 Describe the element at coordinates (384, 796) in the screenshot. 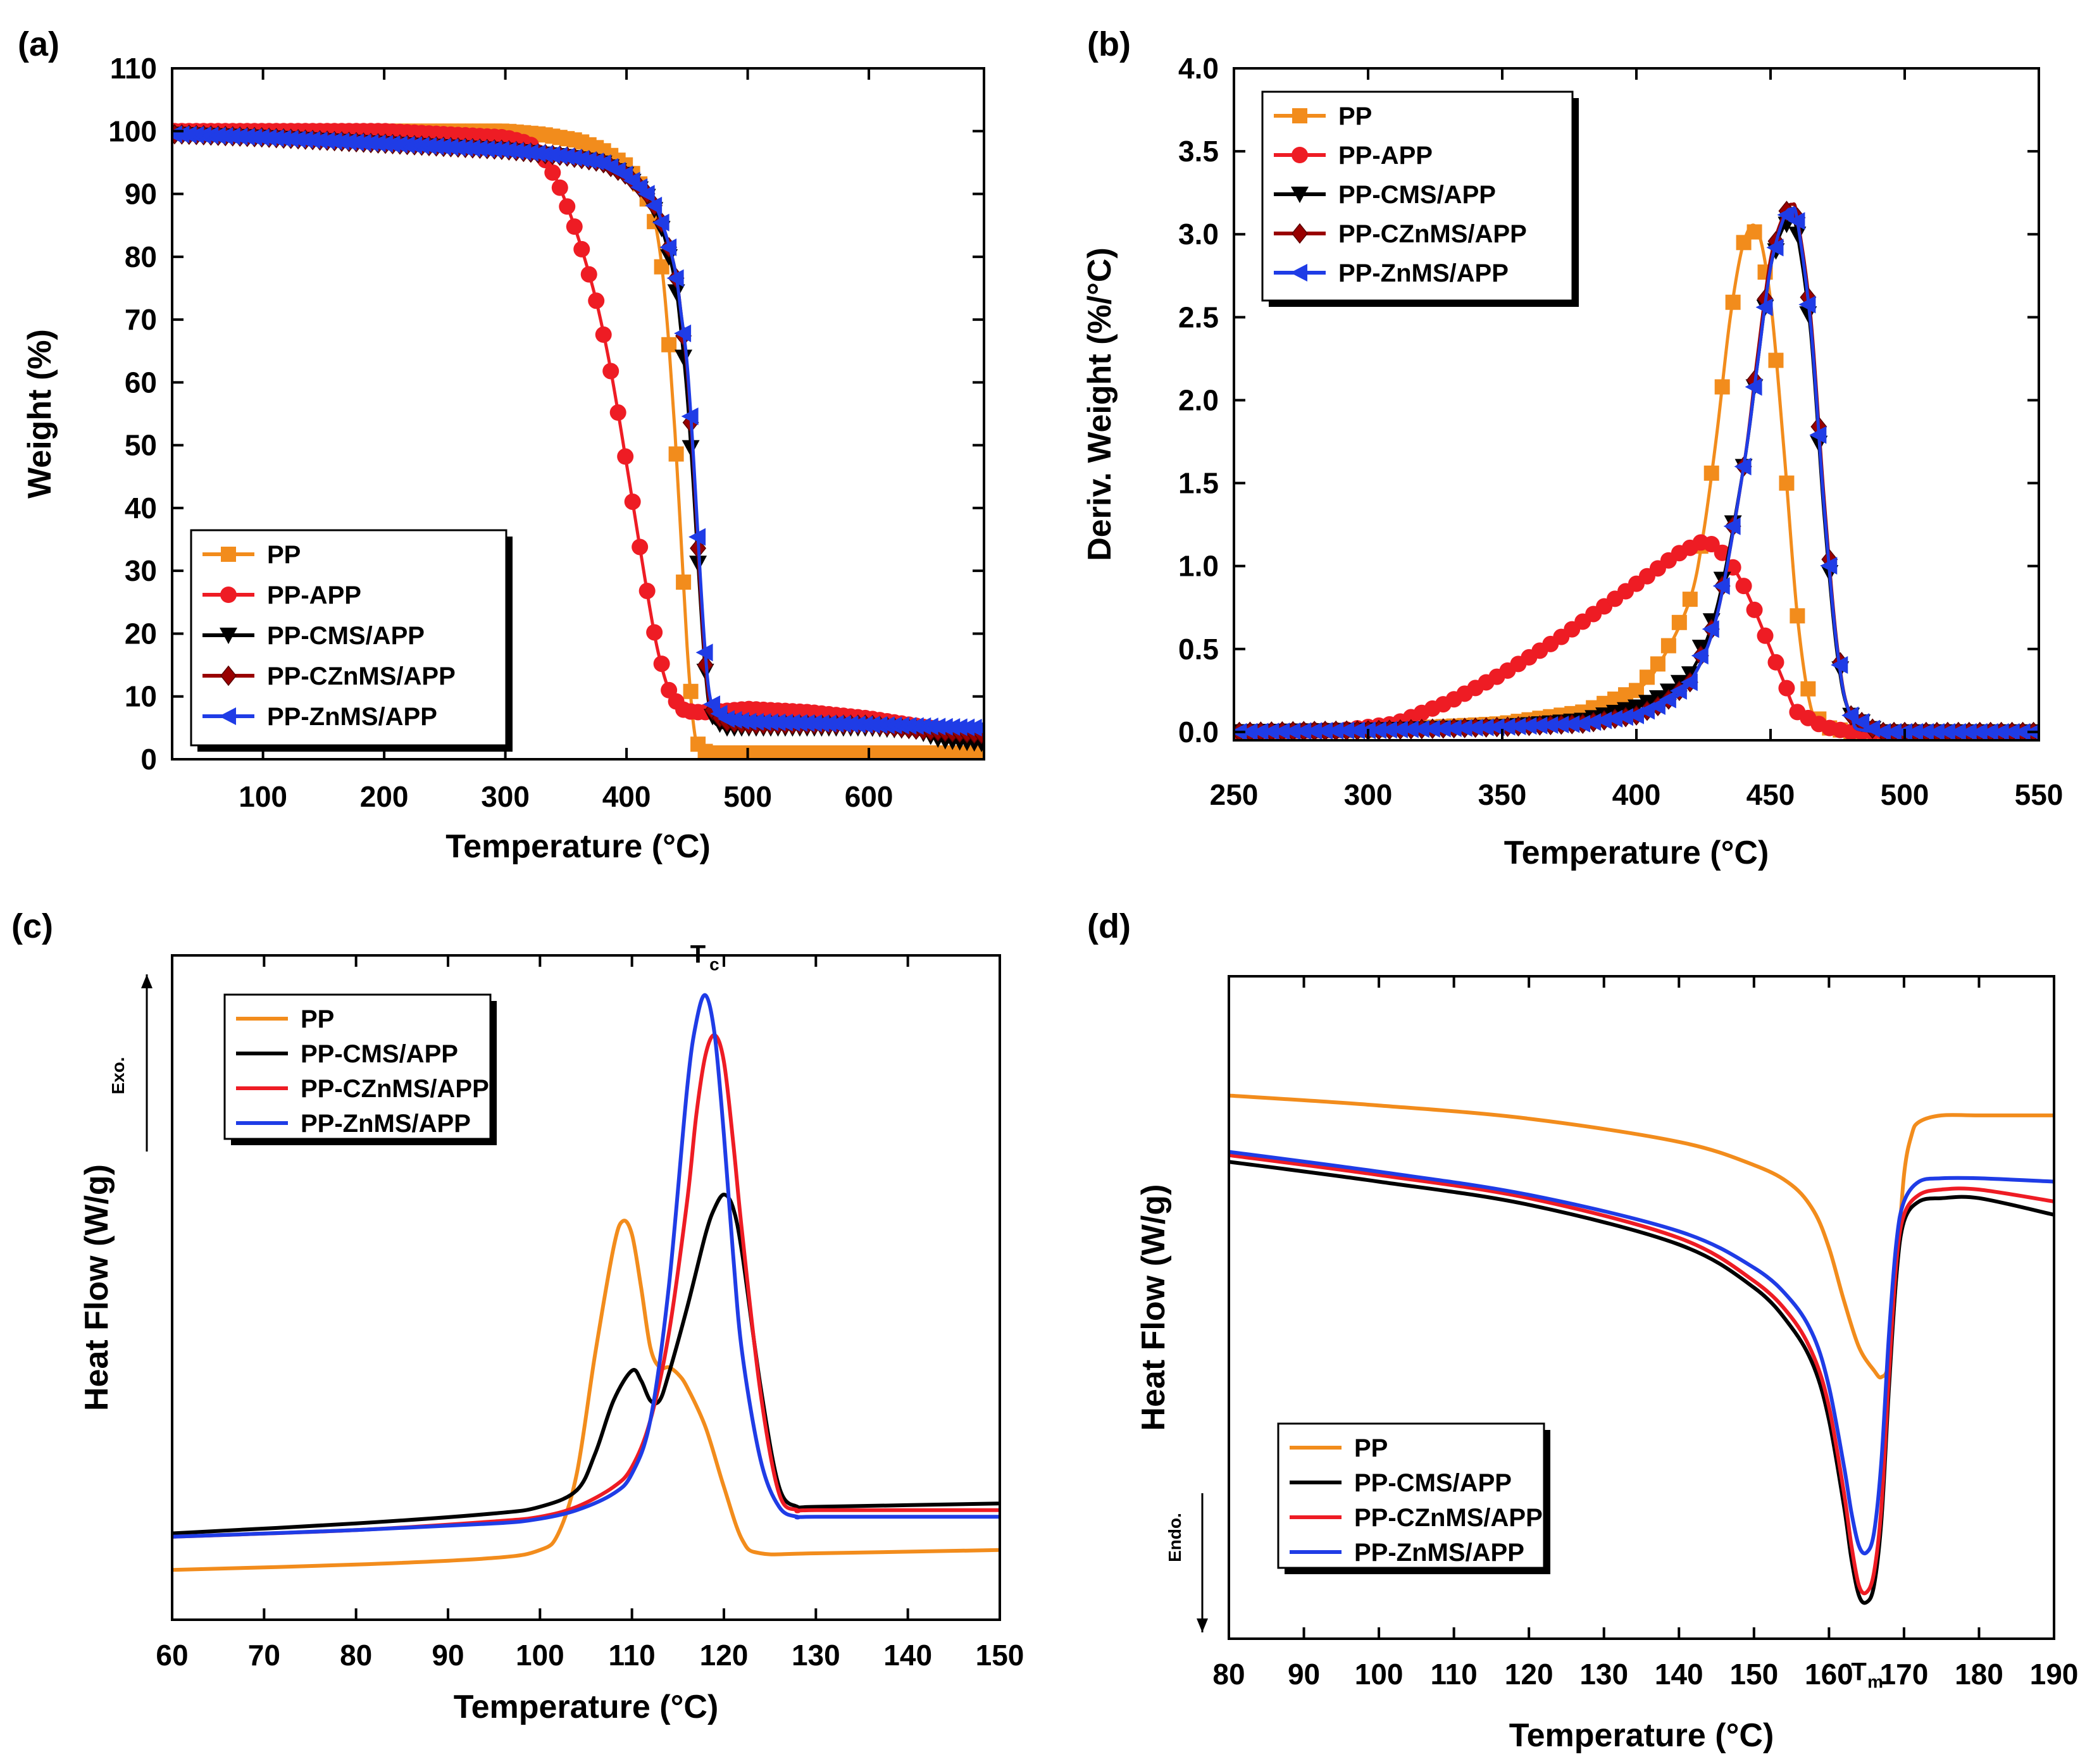

I see `x-tick-label: 200` at that location.